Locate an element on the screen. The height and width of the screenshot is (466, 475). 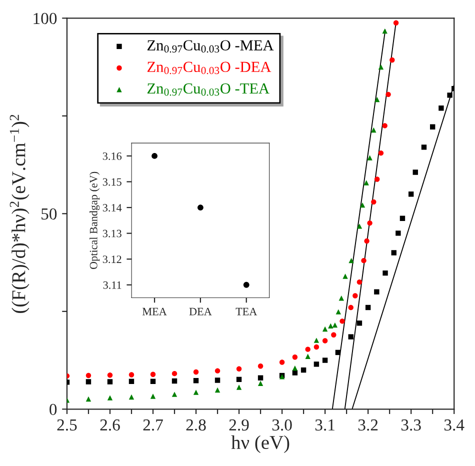
x-tick-label: 3.1 is located at coordinates (324, 425).